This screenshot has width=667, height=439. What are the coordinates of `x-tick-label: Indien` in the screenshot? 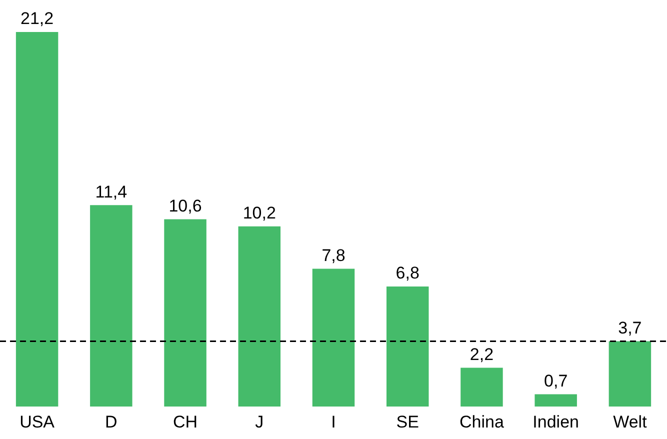 It's located at (555, 422).